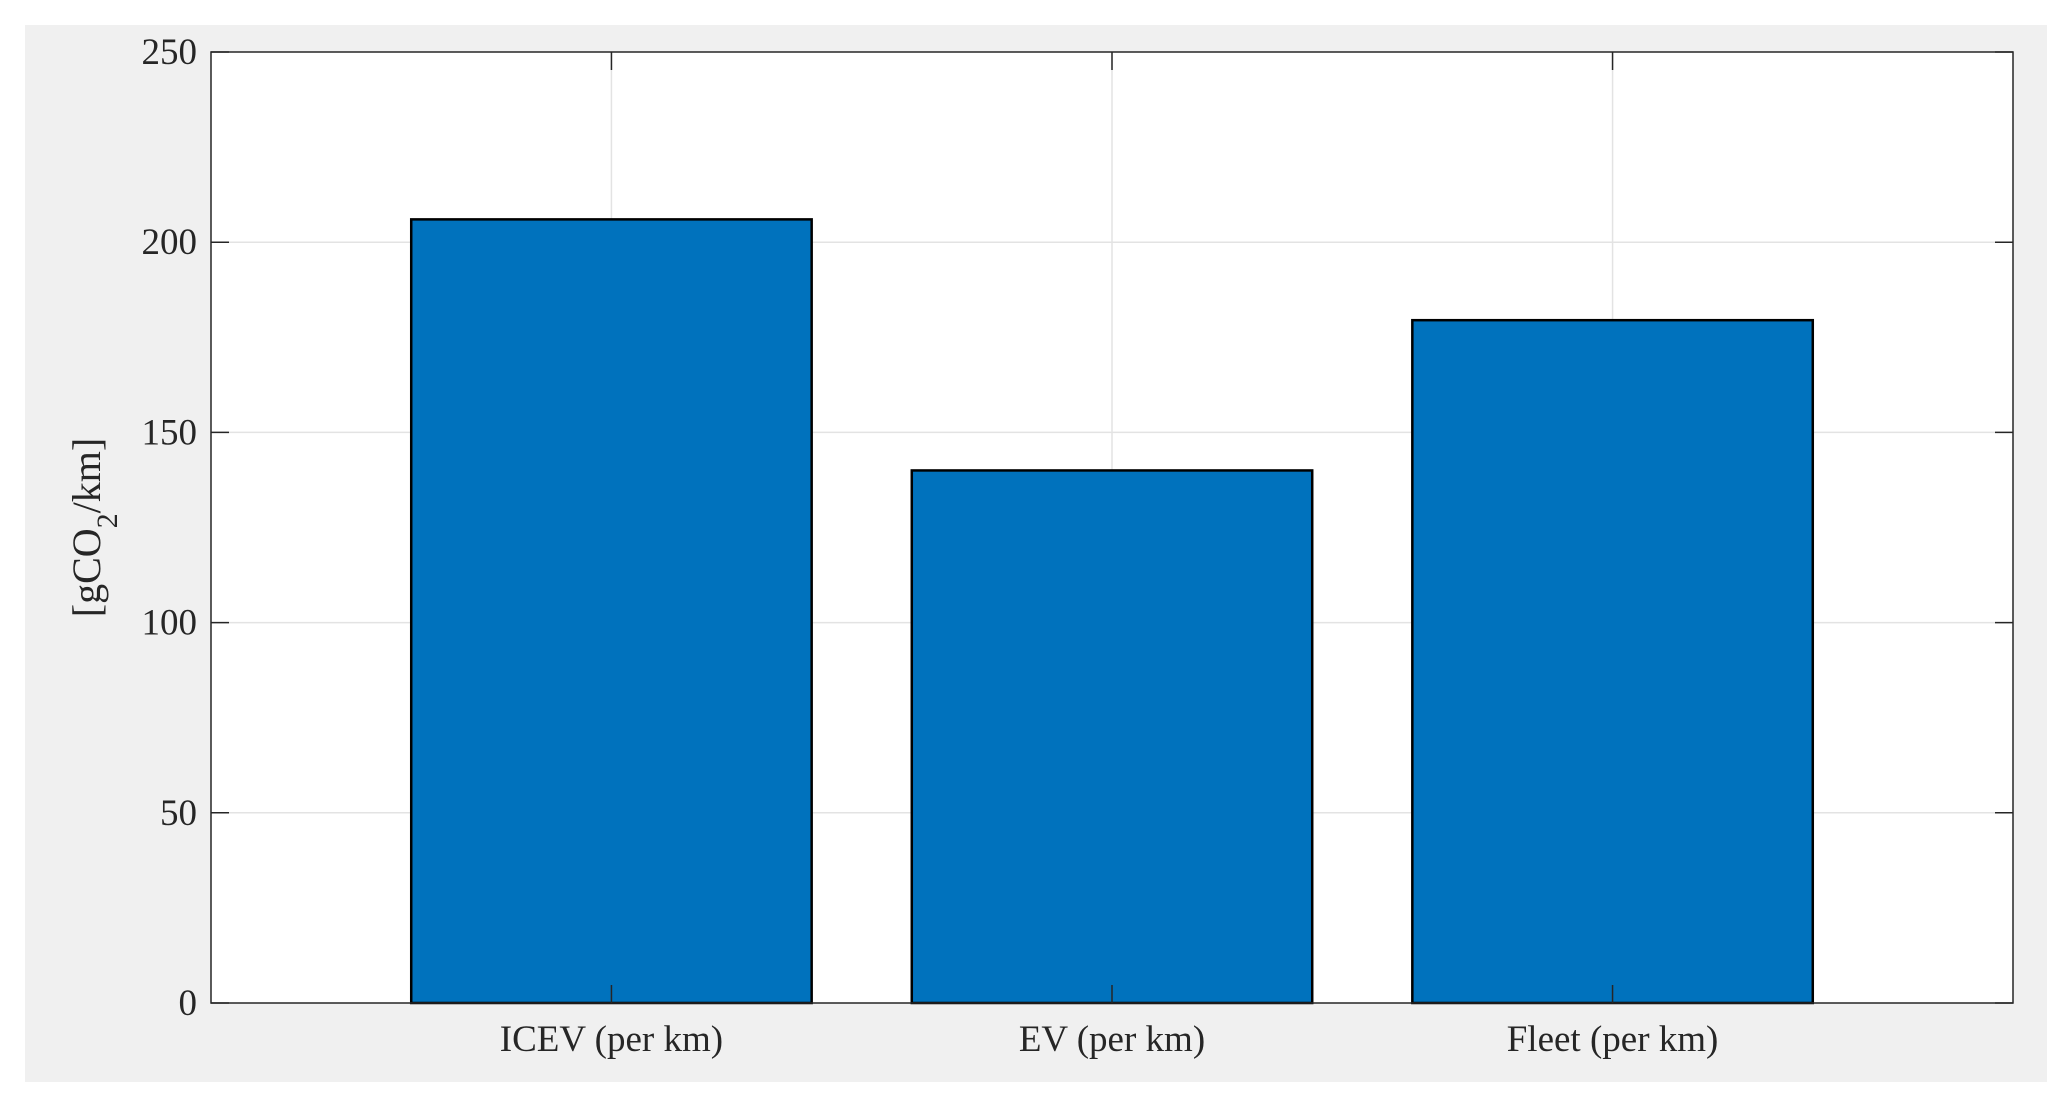 The image size is (2072, 1102). What do you see at coordinates (170, 432) in the screenshot?
I see `y-tick-label: 150` at bounding box center [170, 432].